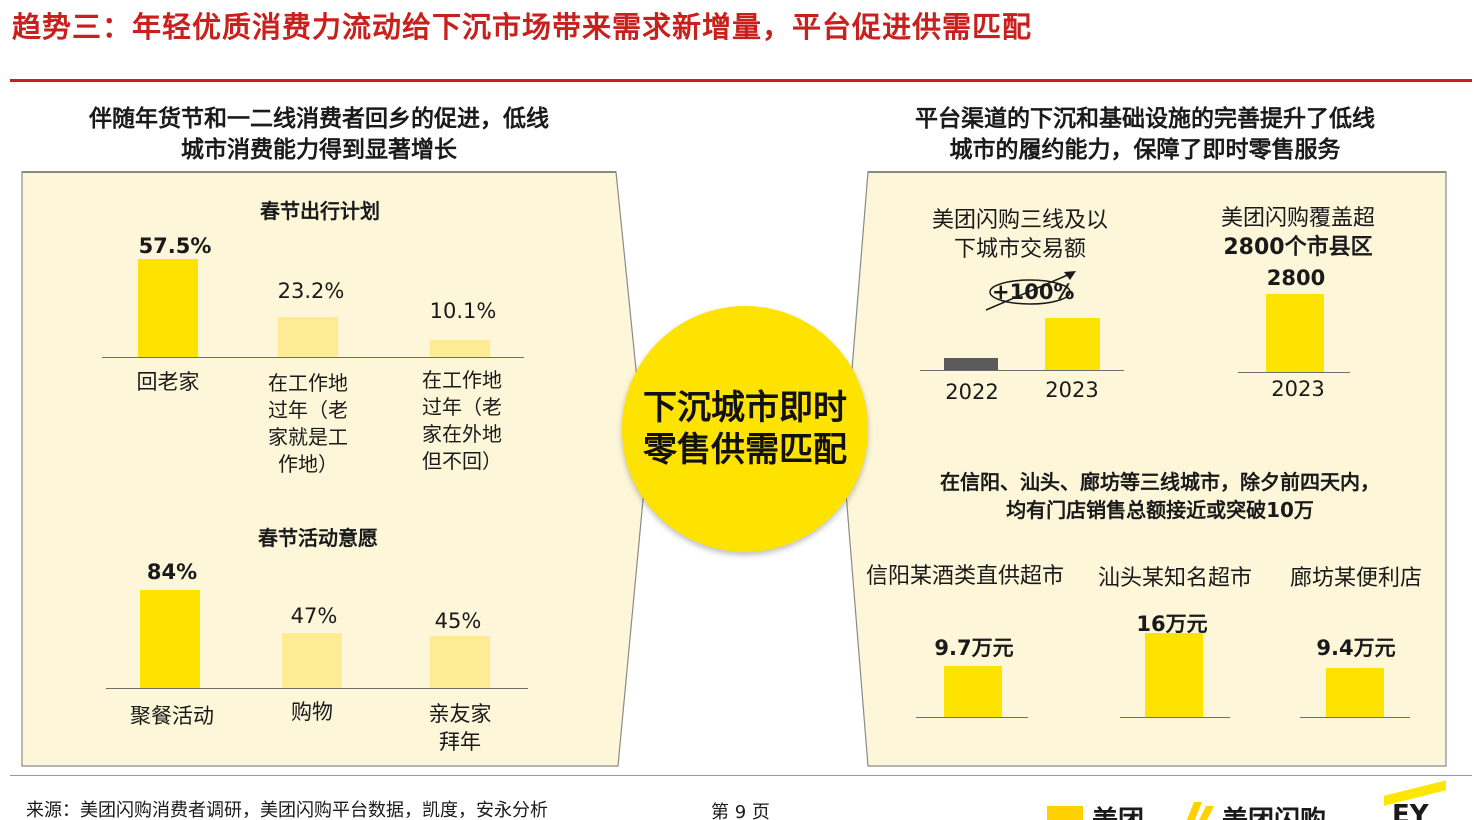 The width and height of the screenshot is (1474, 820). Describe the element at coordinates (317, 688) in the screenshot. I see `chart2-axis` at that location.